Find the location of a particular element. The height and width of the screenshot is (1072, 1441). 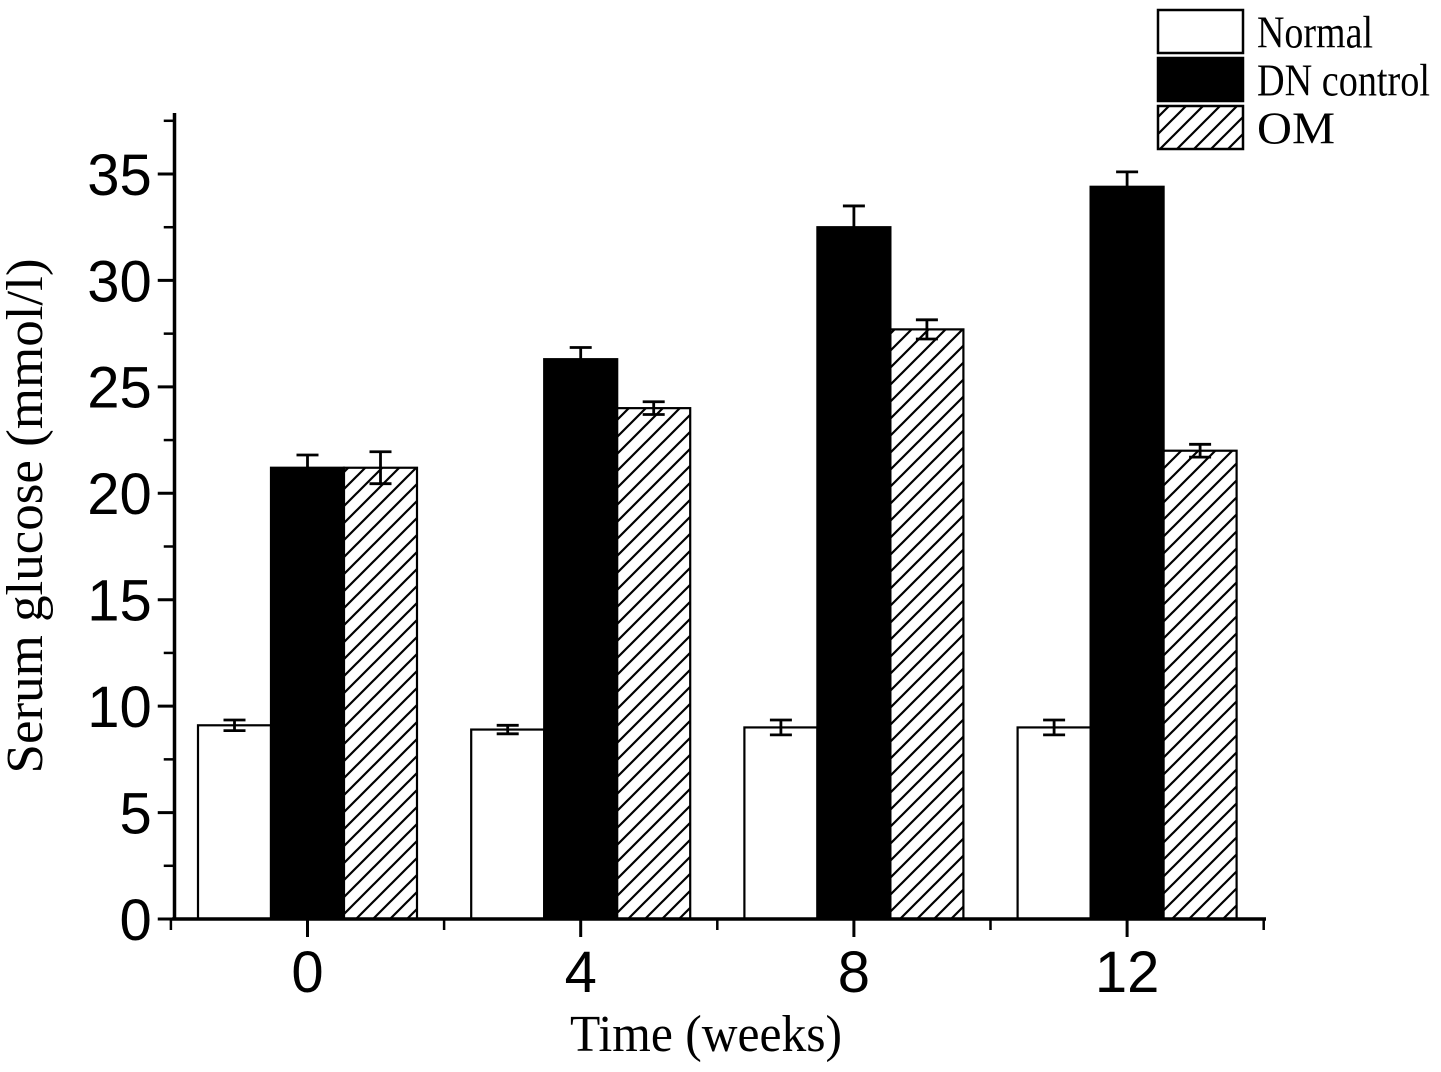

y-tick-label-0: 0 is located at coordinates (135, 920).